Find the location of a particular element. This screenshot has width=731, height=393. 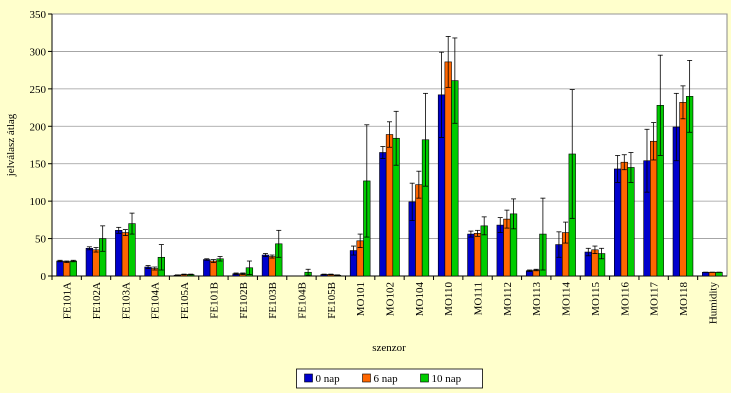

y-axis-label: jelválasz átlag is located at coordinates (11, 145).